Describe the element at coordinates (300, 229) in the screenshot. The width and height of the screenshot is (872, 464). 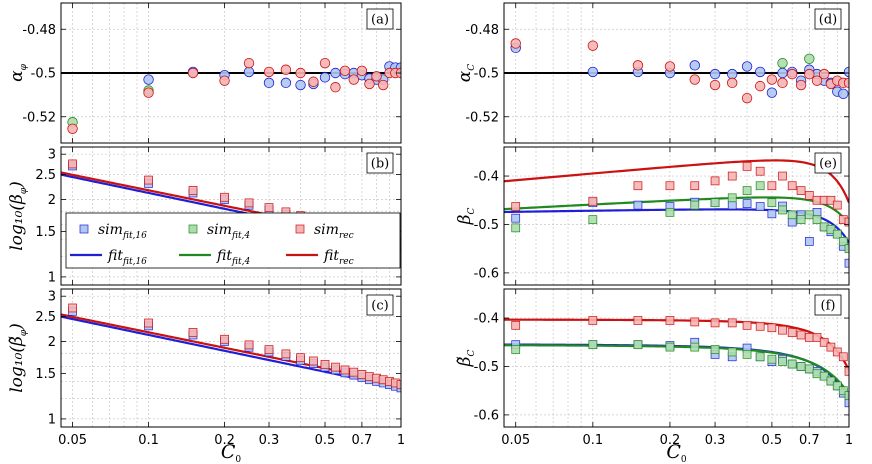
I see `legend-marker-sim_rec` at that location.